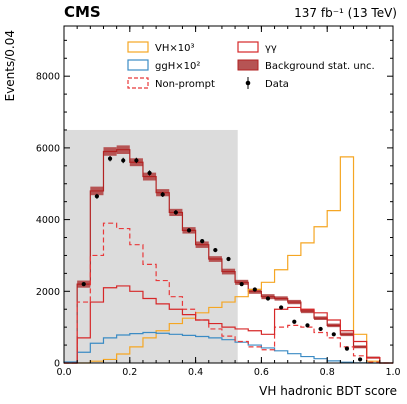  Describe the element at coordinates (195, 372) in the screenshot. I see `x-tick-label: 0.4` at that location.